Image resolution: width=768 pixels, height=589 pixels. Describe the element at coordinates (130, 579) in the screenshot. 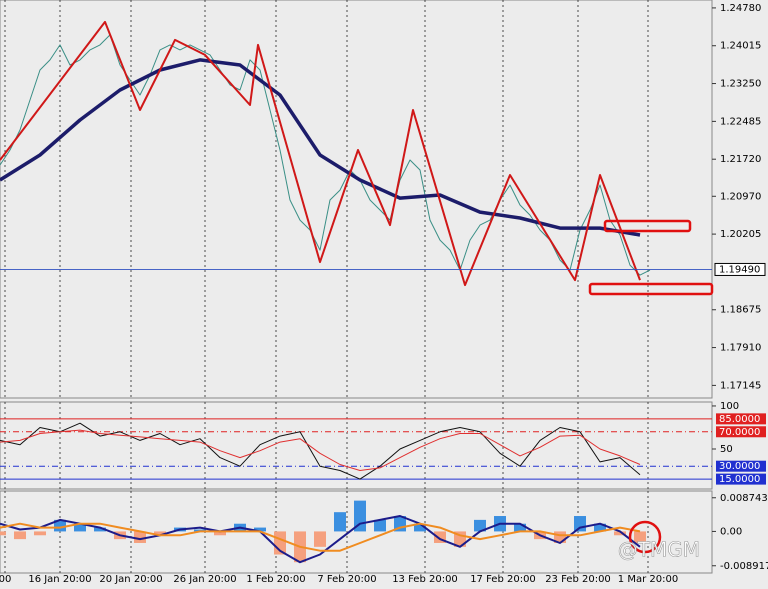

I see `x-tick-label: 20 Jan 20:00` at that location.